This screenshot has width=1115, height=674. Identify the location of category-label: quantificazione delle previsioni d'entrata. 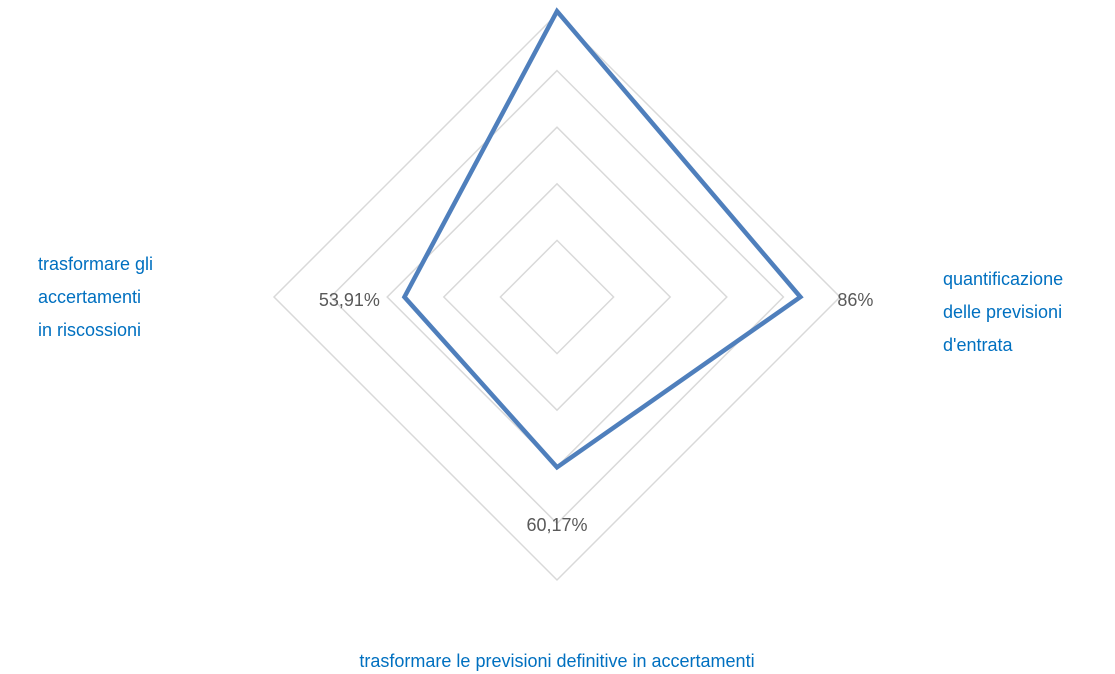
(1003, 312).